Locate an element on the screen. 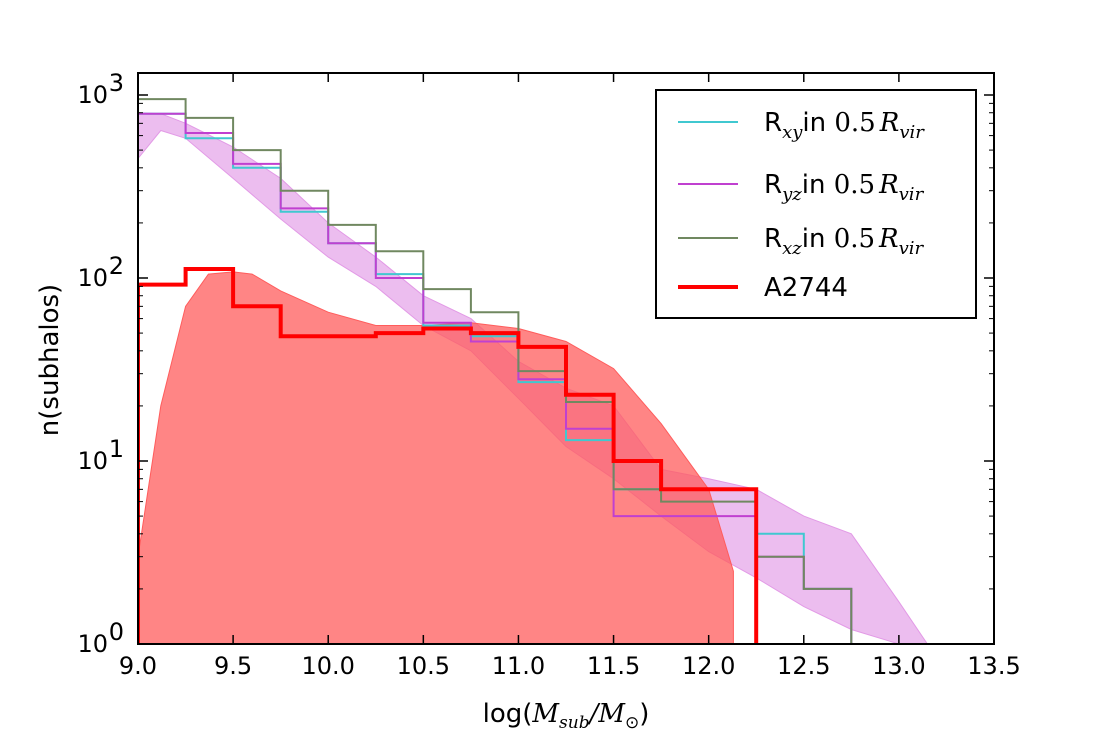 This screenshot has height=736, width=1104. legend-ryz-num: 0.5 is located at coordinates (854, 185).